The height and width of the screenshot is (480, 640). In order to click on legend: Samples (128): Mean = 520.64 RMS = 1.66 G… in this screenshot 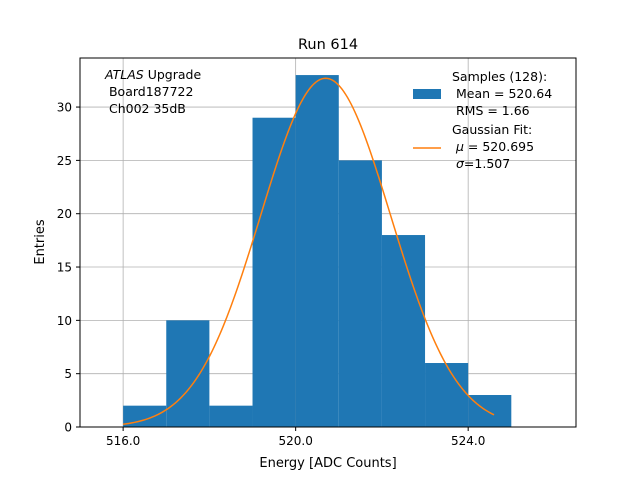, I will do `click(482, 120)`.